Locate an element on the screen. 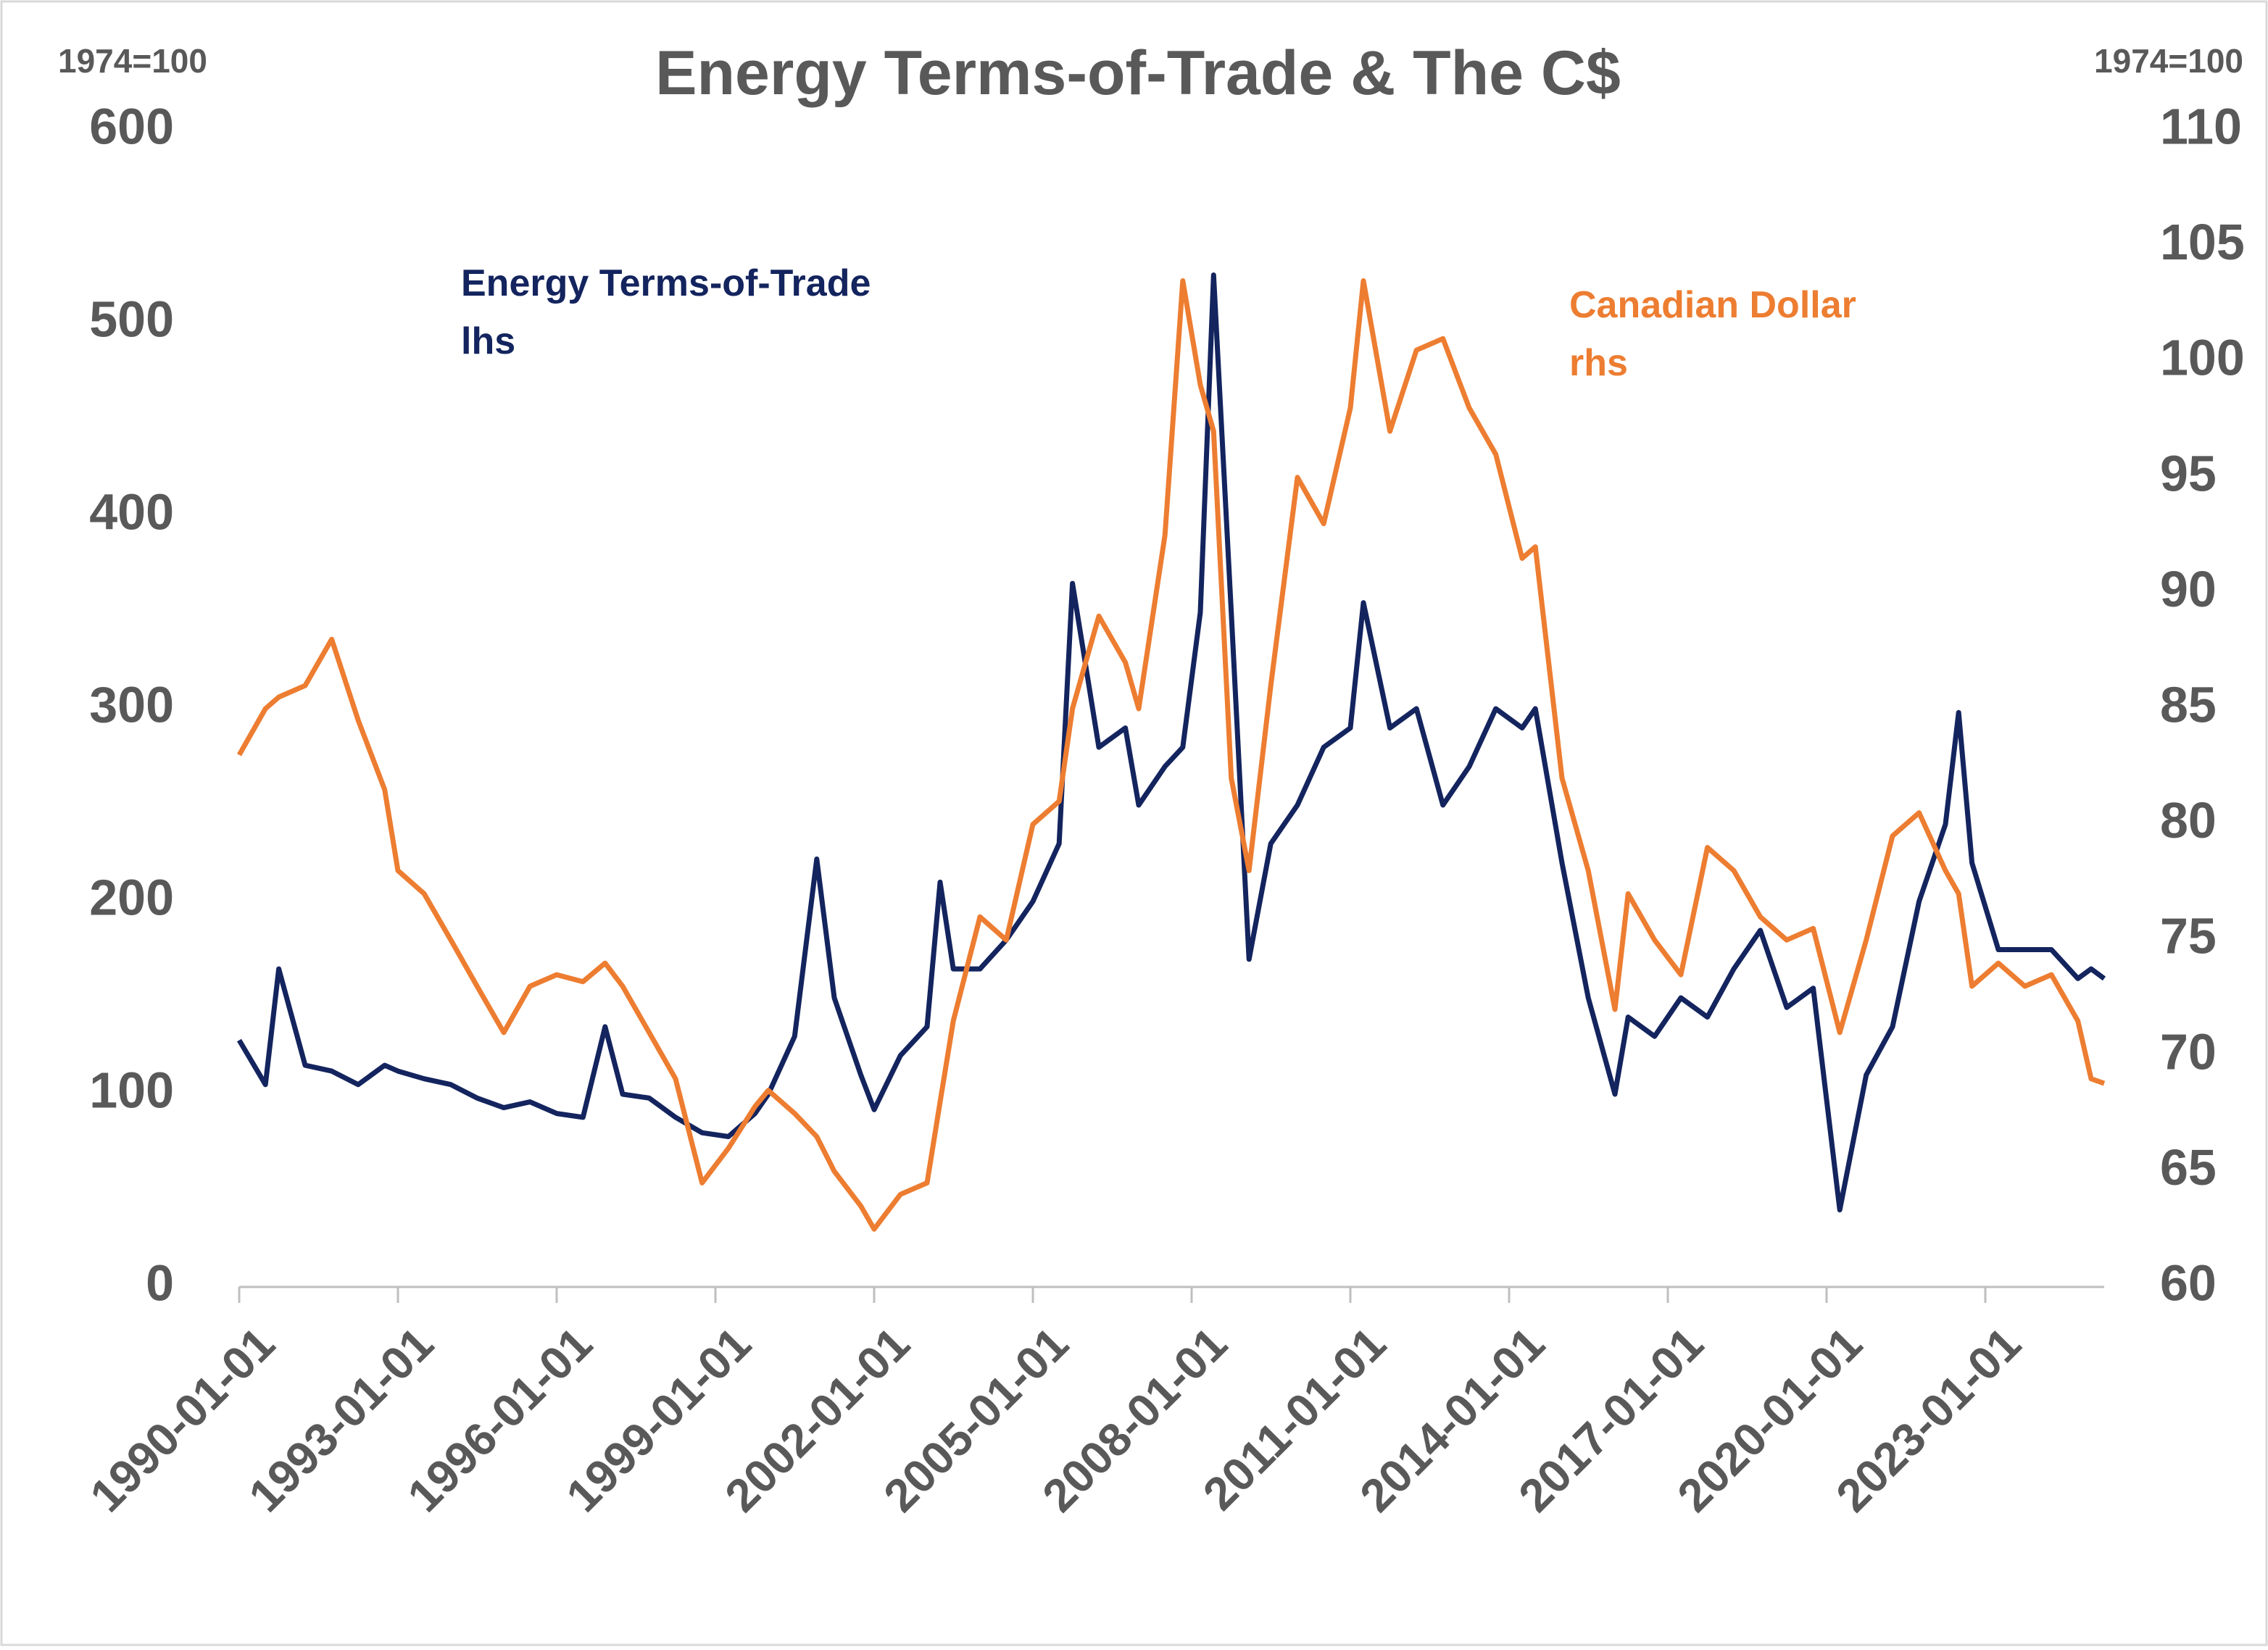 The image size is (2268, 1650). y2-tick-label: 70 is located at coordinates (2188, 1051).